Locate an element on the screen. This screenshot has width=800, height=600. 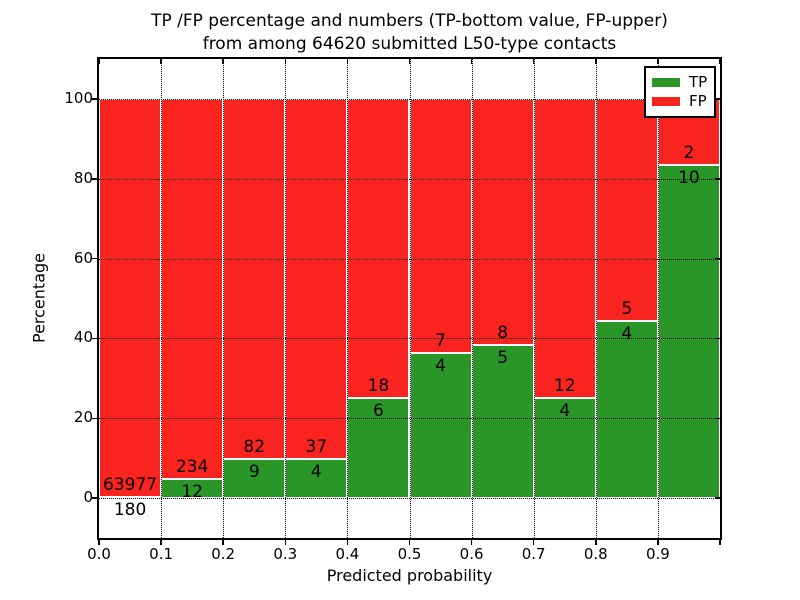
fp-count-label: 37 is located at coordinates (316, 447).